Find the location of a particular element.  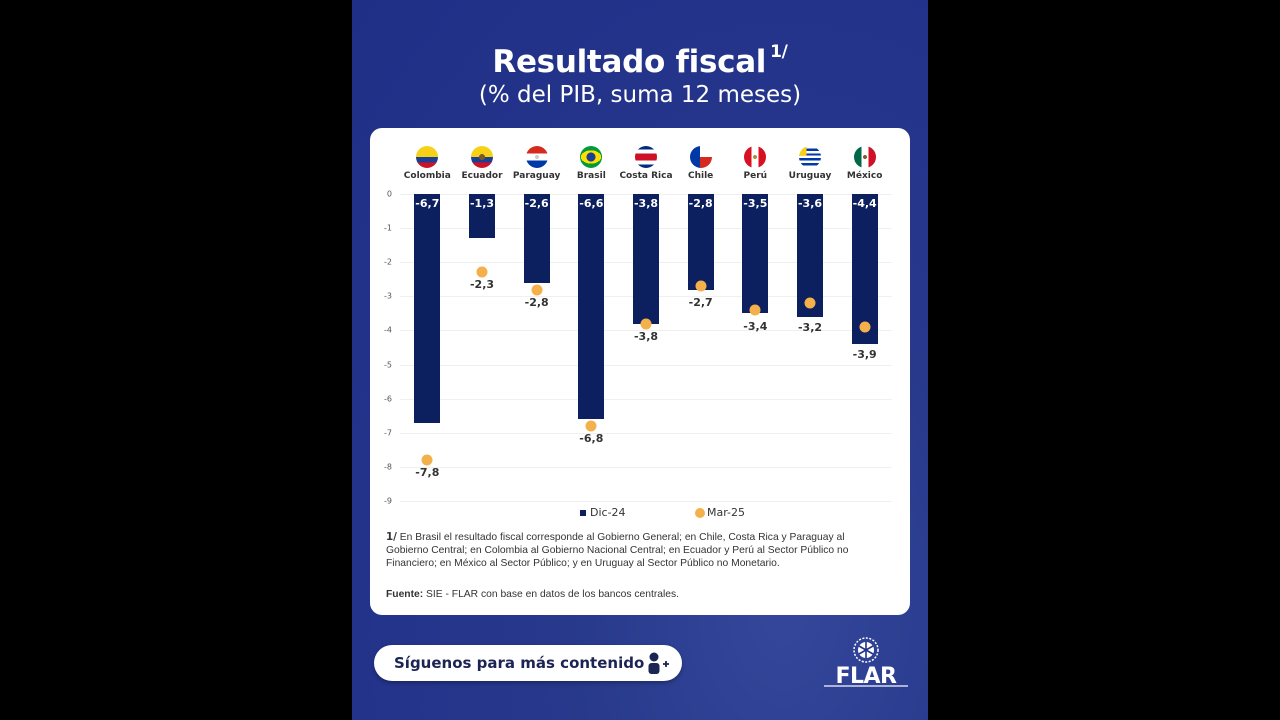

country-label: Chile is located at coordinates (701, 176).